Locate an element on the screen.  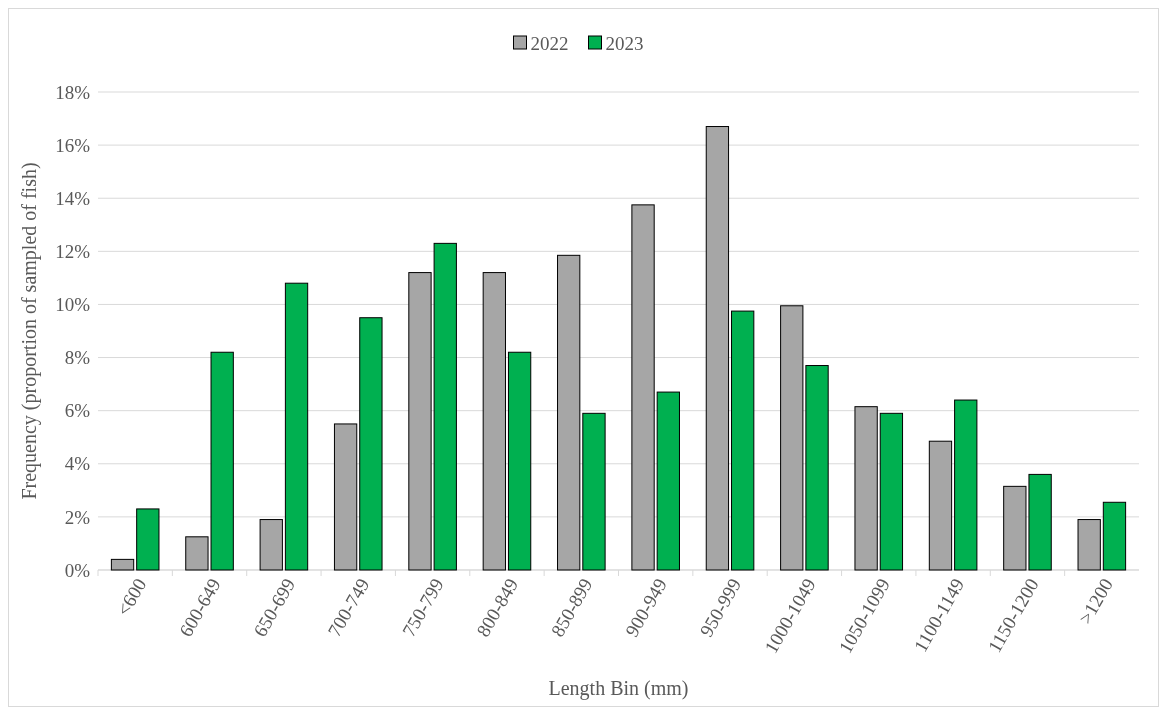
y-tick-label: 12% is located at coordinates (73, 251).